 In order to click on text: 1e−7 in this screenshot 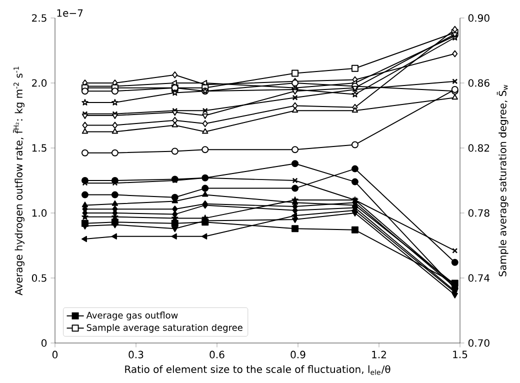, I will do `click(70, 13)`.